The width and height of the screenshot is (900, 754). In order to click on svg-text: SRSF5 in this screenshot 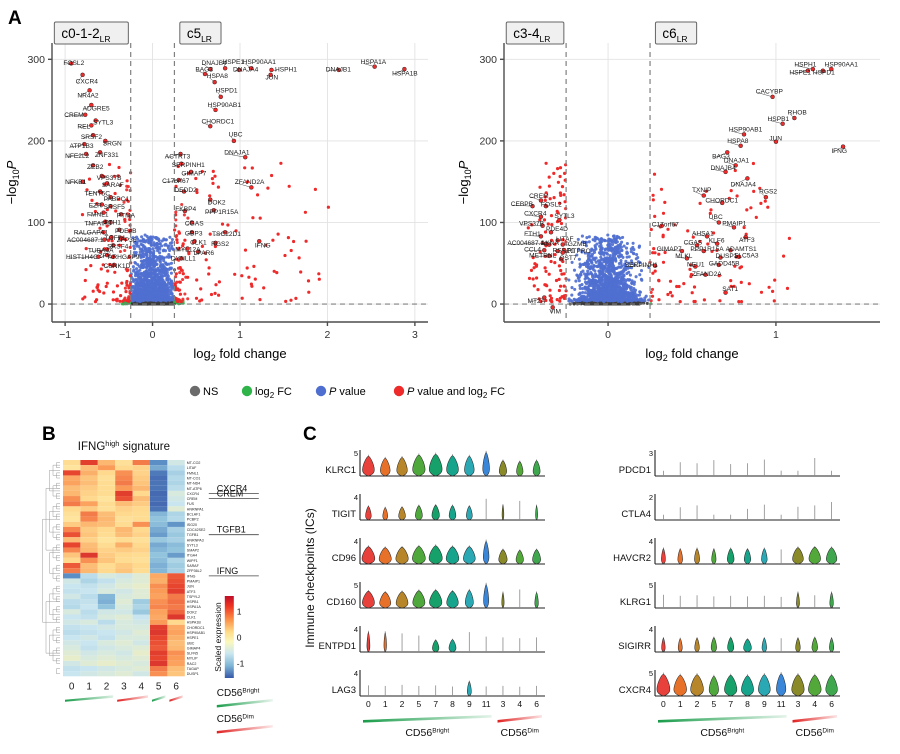, I will do `click(115, 207)`.